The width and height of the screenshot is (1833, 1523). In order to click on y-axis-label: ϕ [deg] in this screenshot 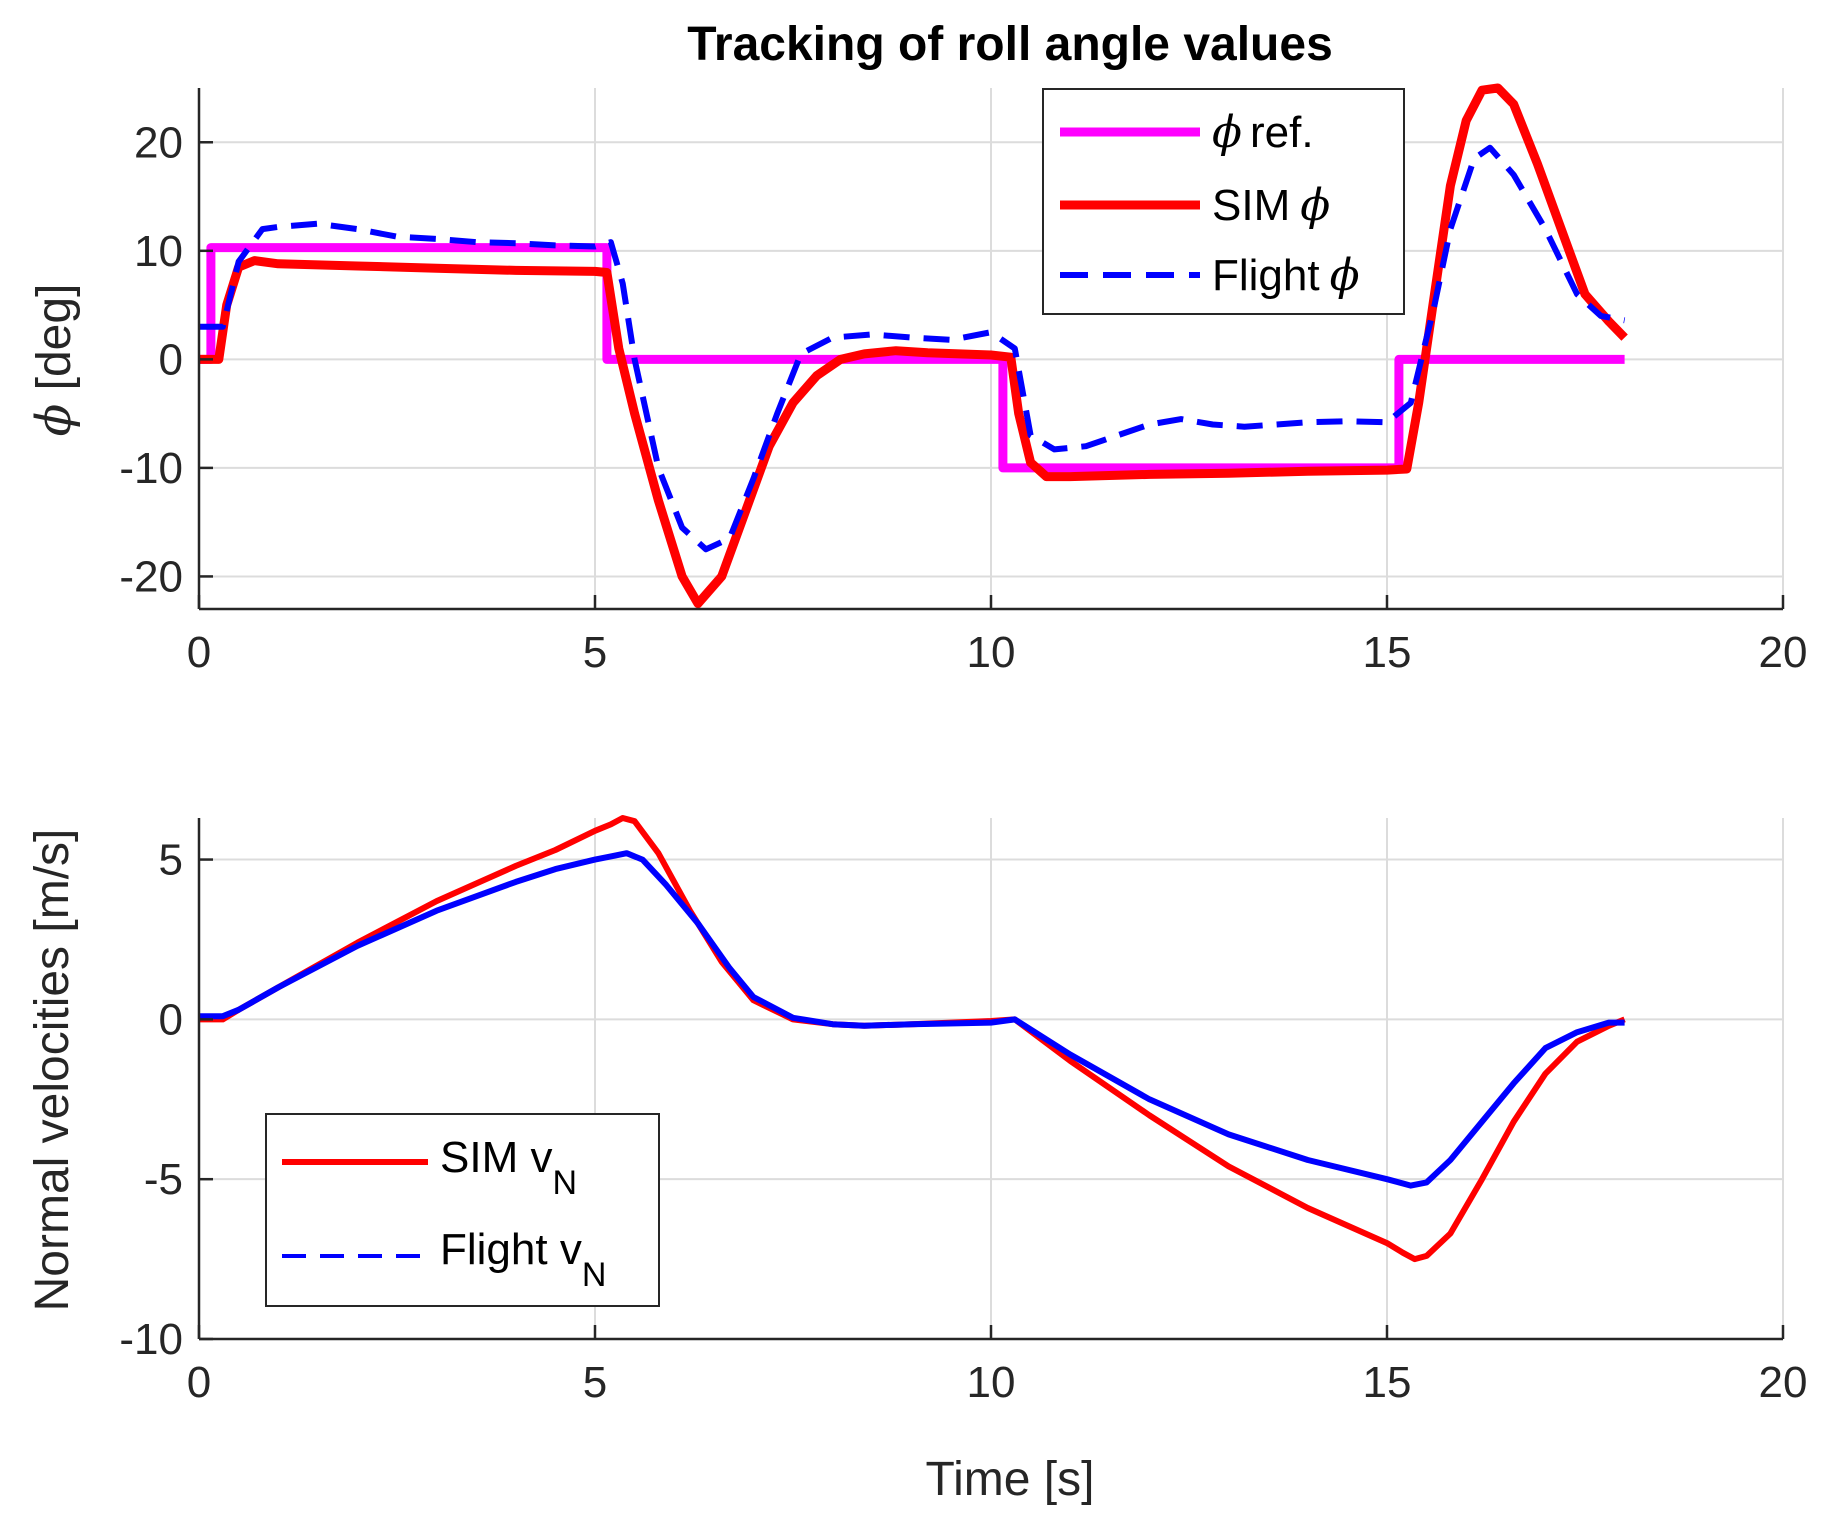, I will do `click(54, 360)`.